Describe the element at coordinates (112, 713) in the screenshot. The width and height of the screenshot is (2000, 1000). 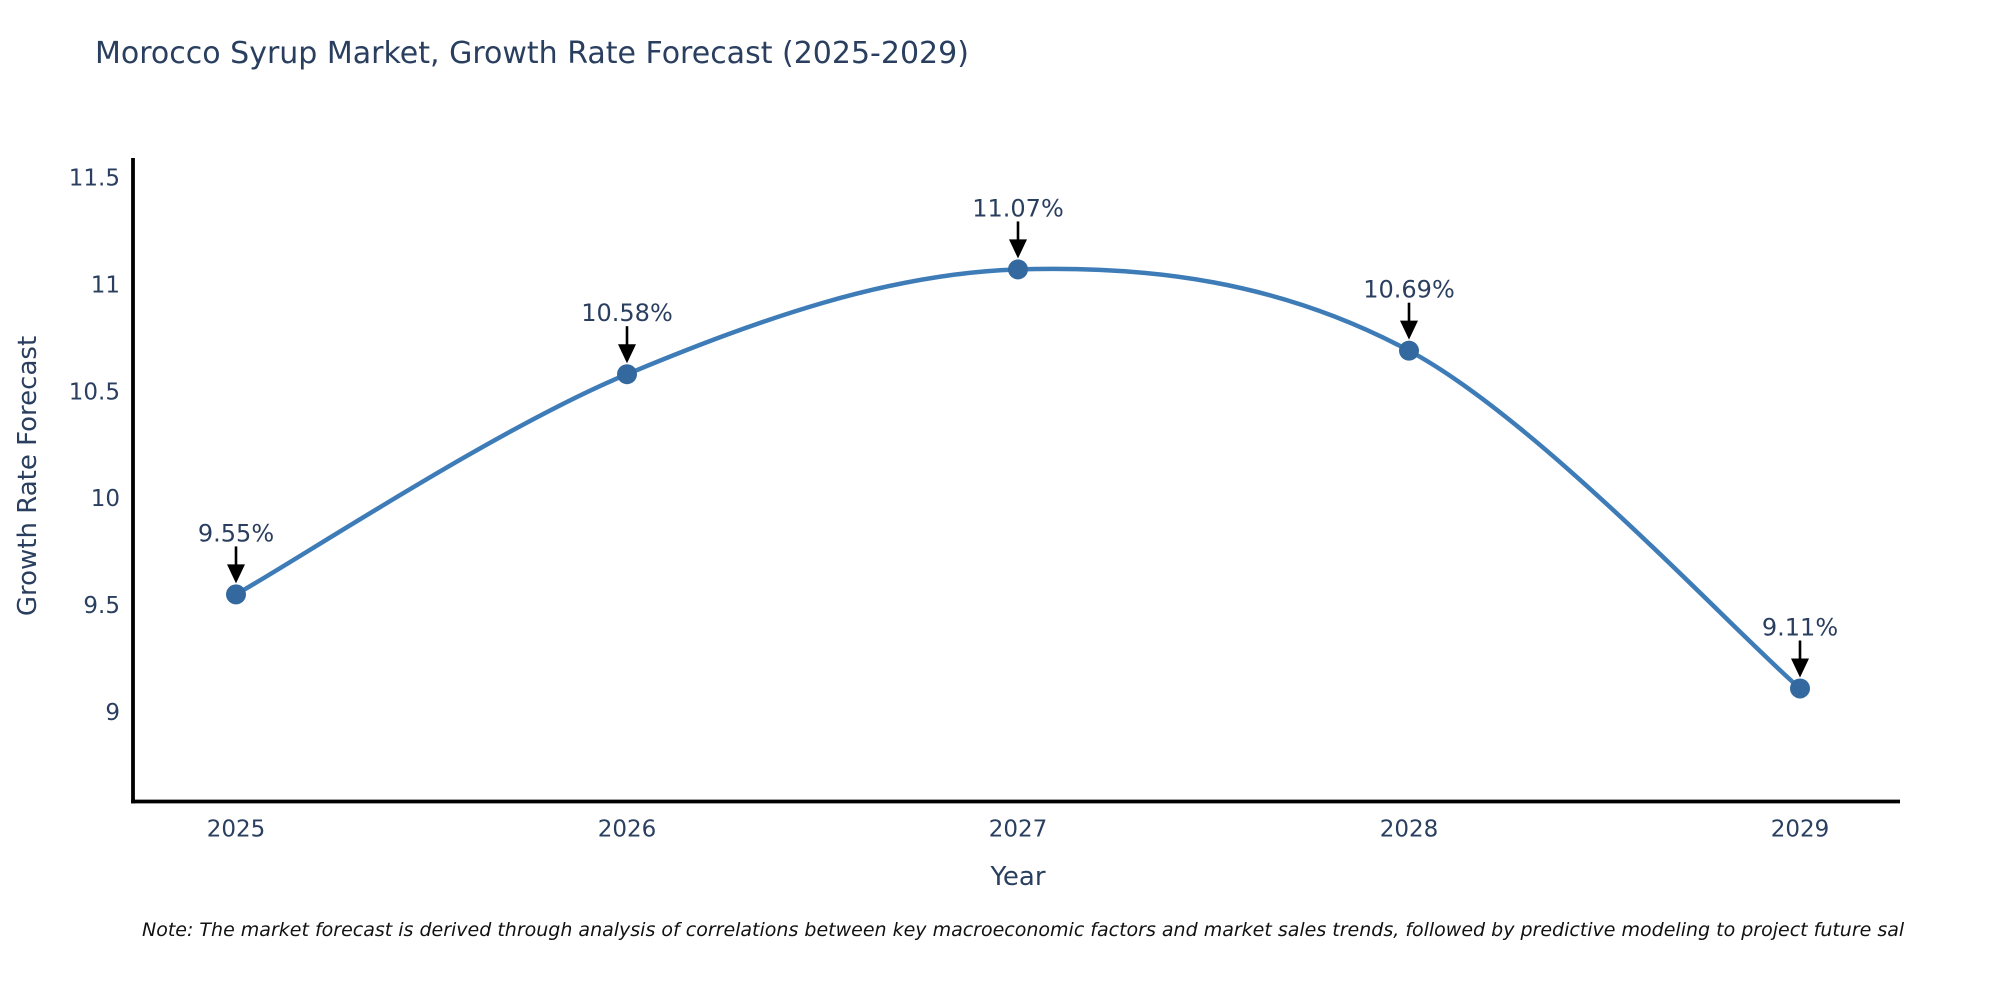
I see `y-tick-label: 9` at that location.